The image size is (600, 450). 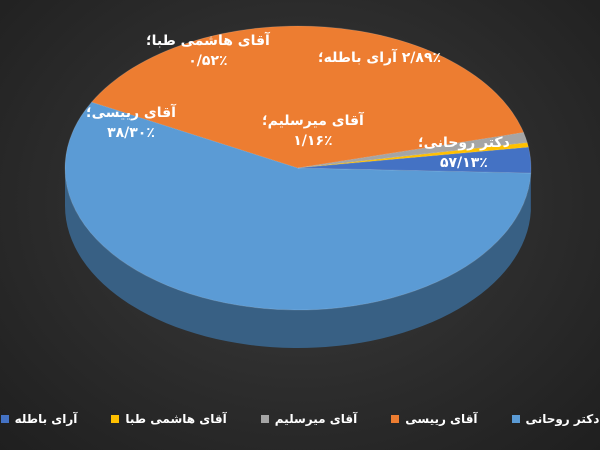 What do you see at coordinates (208, 41) in the screenshot?
I see `data-label-hashemitaba-name: آقای هاشمی طبا؛` at bounding box center [208, 41].